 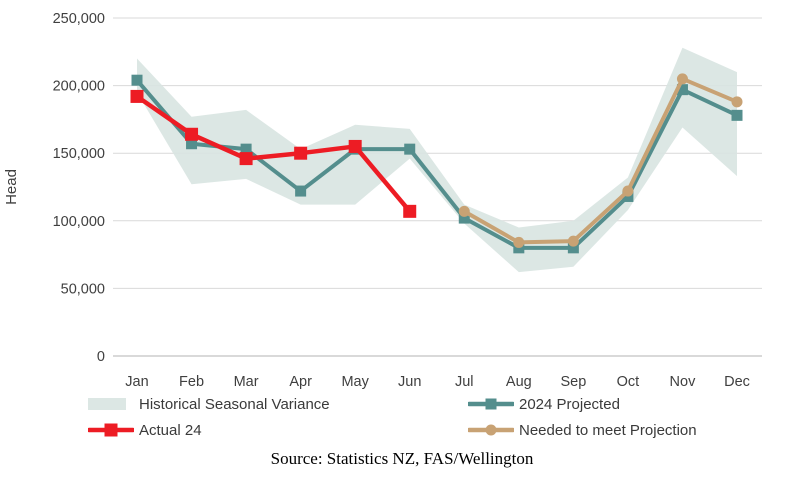 I want to click on x-tick-label: Jan, so click(x=136, y=382).